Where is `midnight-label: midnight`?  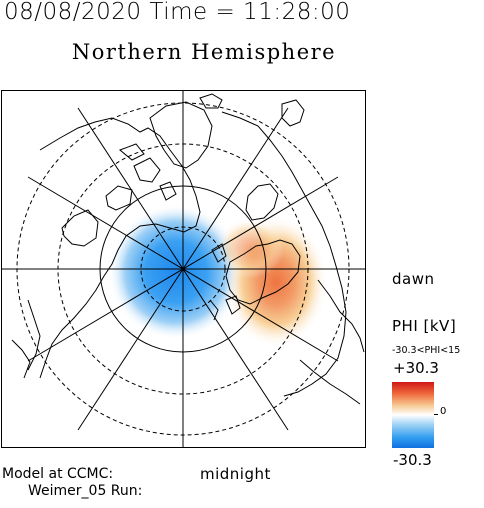
midnight-label: midnight is located at coordinates (235, 474).